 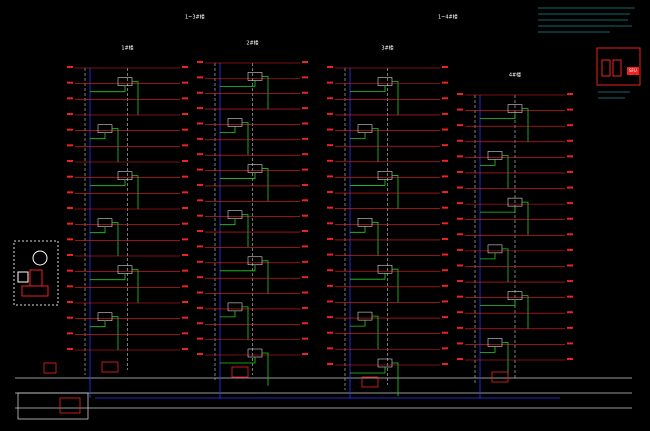 I want to click on base-lines, so click(x=323, y=391).